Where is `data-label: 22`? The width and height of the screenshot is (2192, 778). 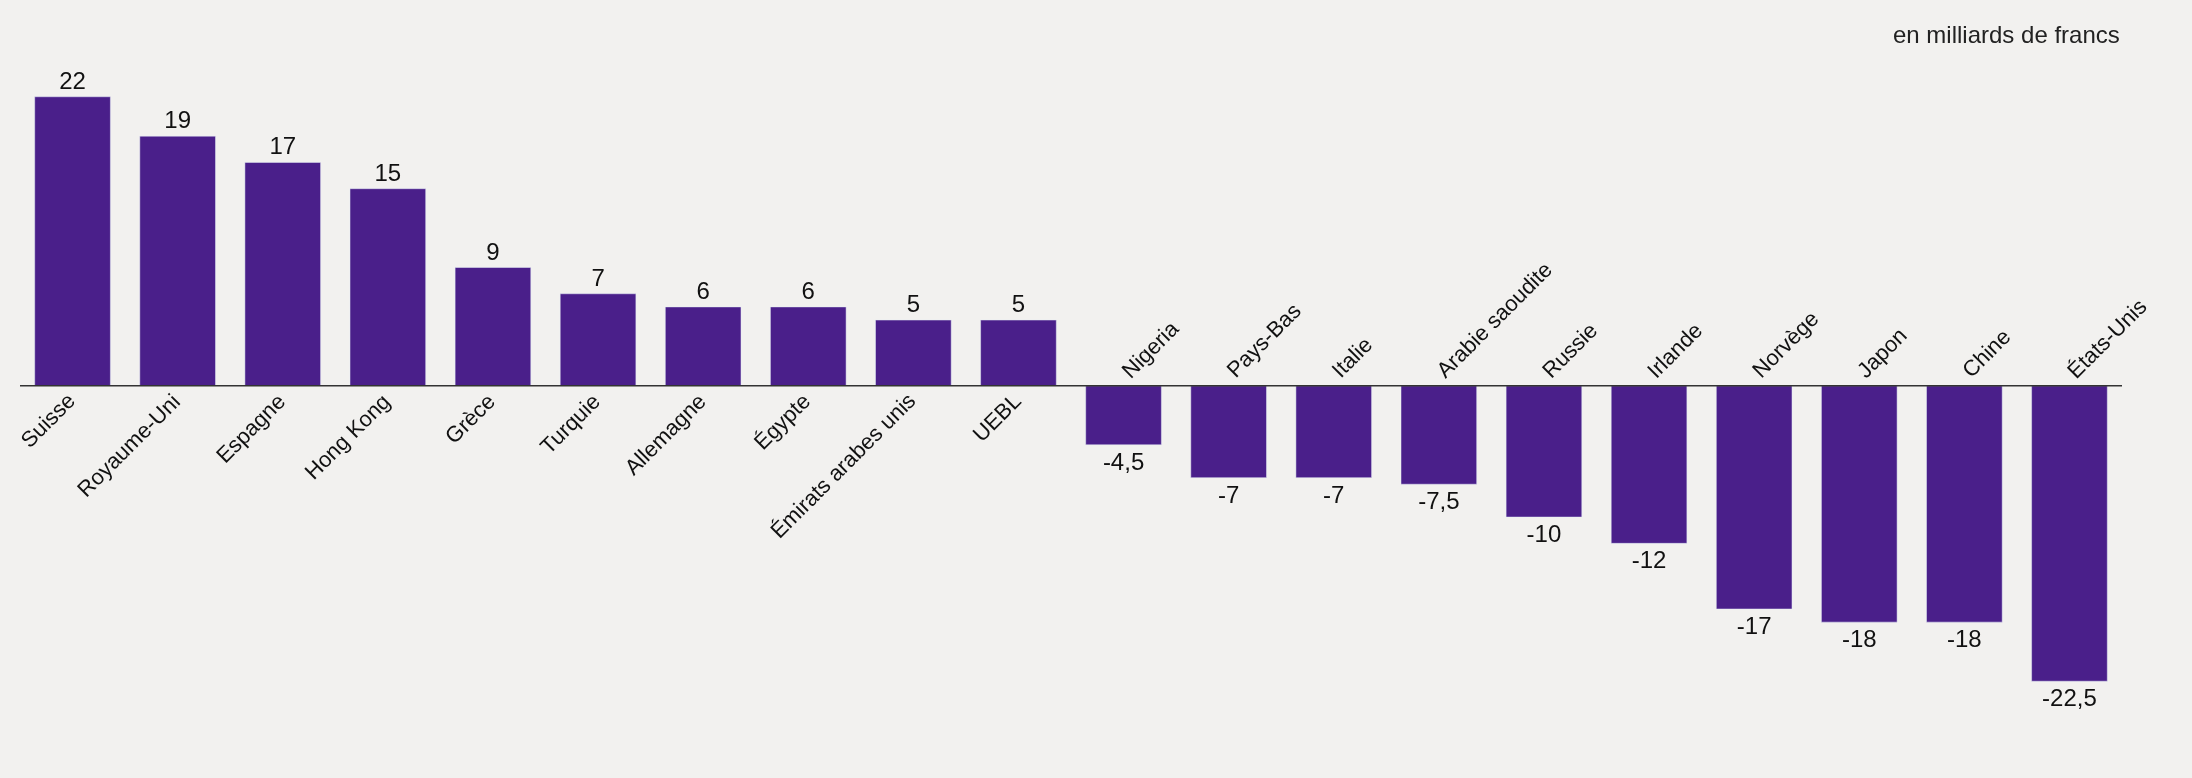 data-label: 22 is located at coordinates (72, 80).